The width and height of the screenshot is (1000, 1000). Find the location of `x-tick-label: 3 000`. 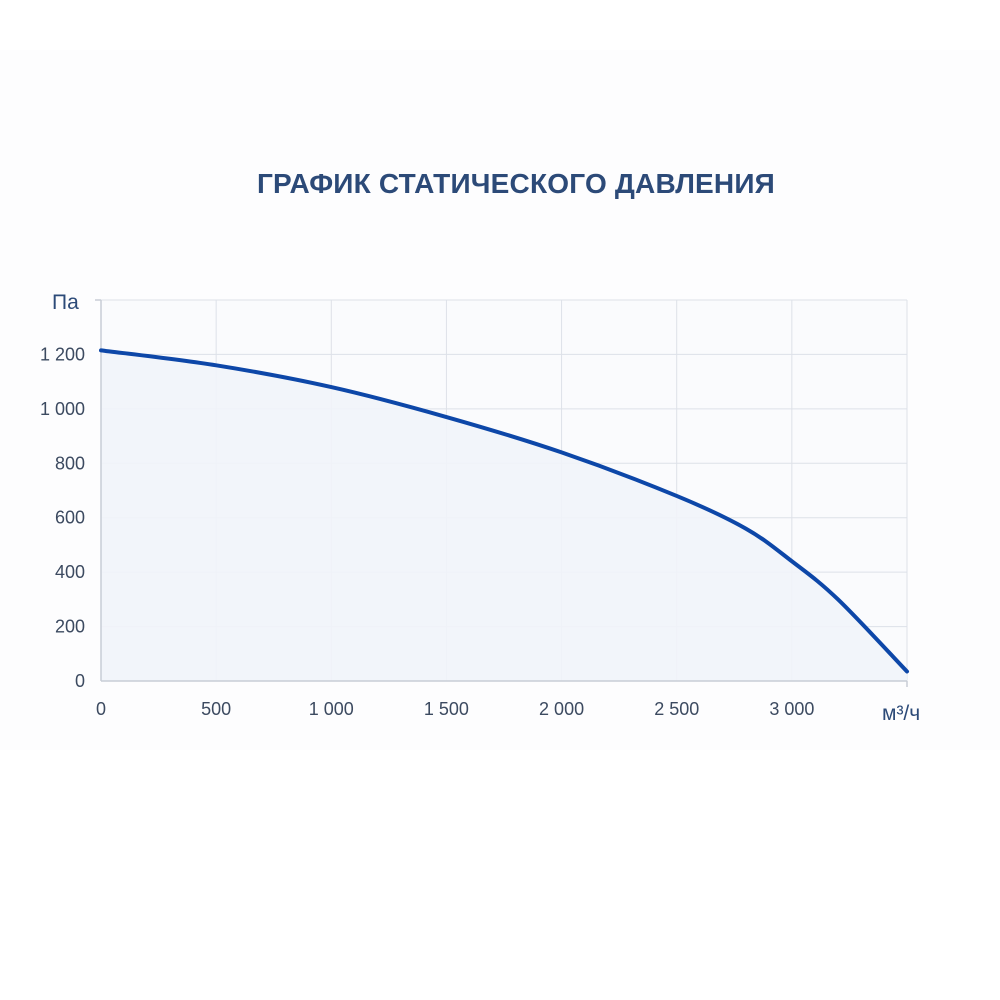

x-tick-label: 3 000 is located at coordinates (791, 709).